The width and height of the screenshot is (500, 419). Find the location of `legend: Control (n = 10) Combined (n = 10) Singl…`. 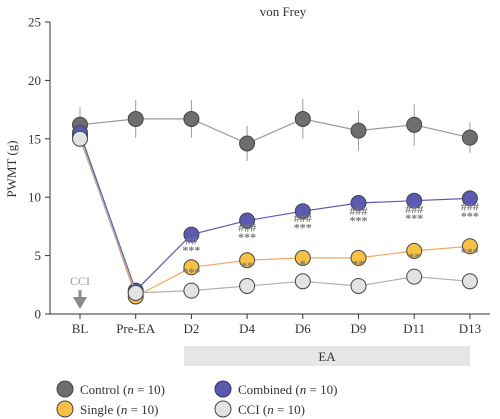

legend: Control (n = 10) Combined (n = 10) Singl… is located at coordinates (196, 399).